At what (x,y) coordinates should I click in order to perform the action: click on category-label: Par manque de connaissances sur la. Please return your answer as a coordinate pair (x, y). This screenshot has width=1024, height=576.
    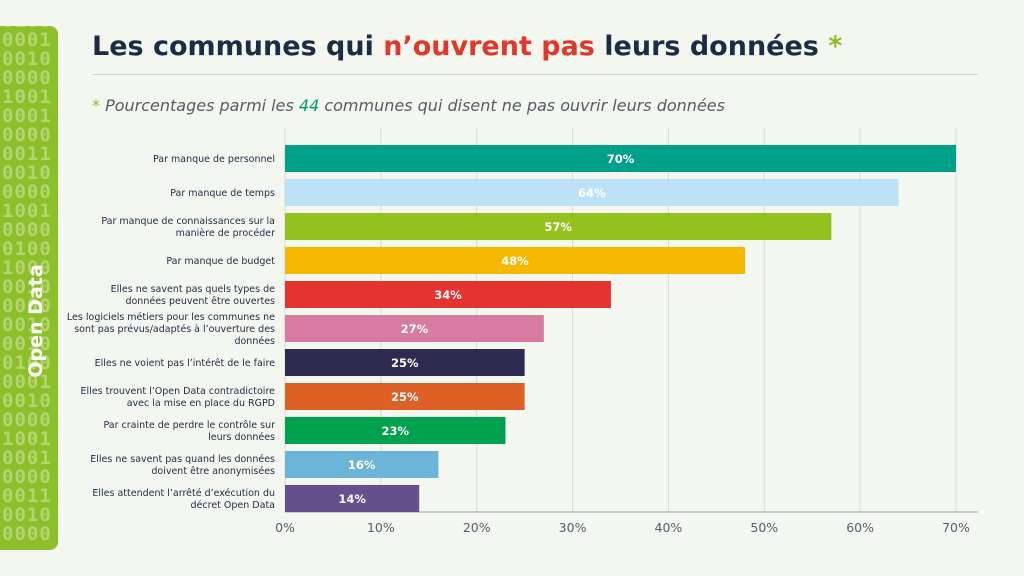
    Looking at the image, I should click on (188, 221).